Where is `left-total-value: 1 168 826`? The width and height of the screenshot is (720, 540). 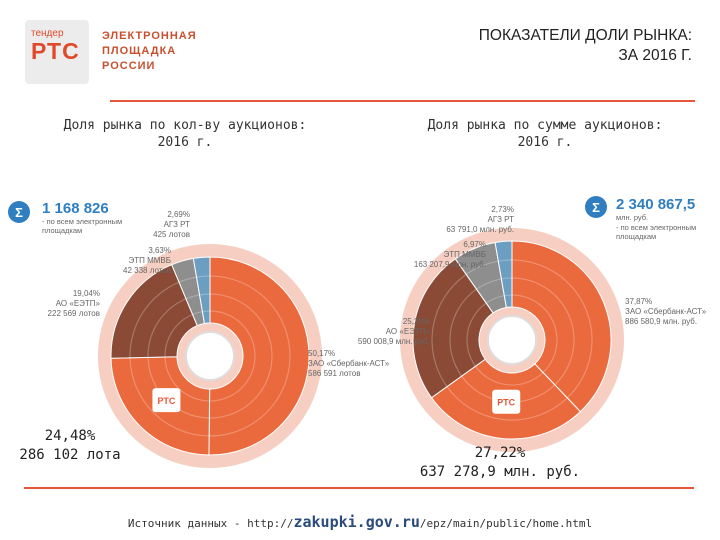 left-total-value: 1 168 826 is located at coordinates (75, 208).